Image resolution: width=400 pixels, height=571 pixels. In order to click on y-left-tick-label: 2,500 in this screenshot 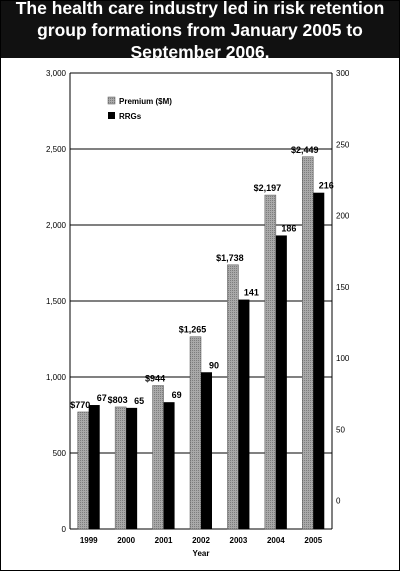, I will do `click(56, 149)`.